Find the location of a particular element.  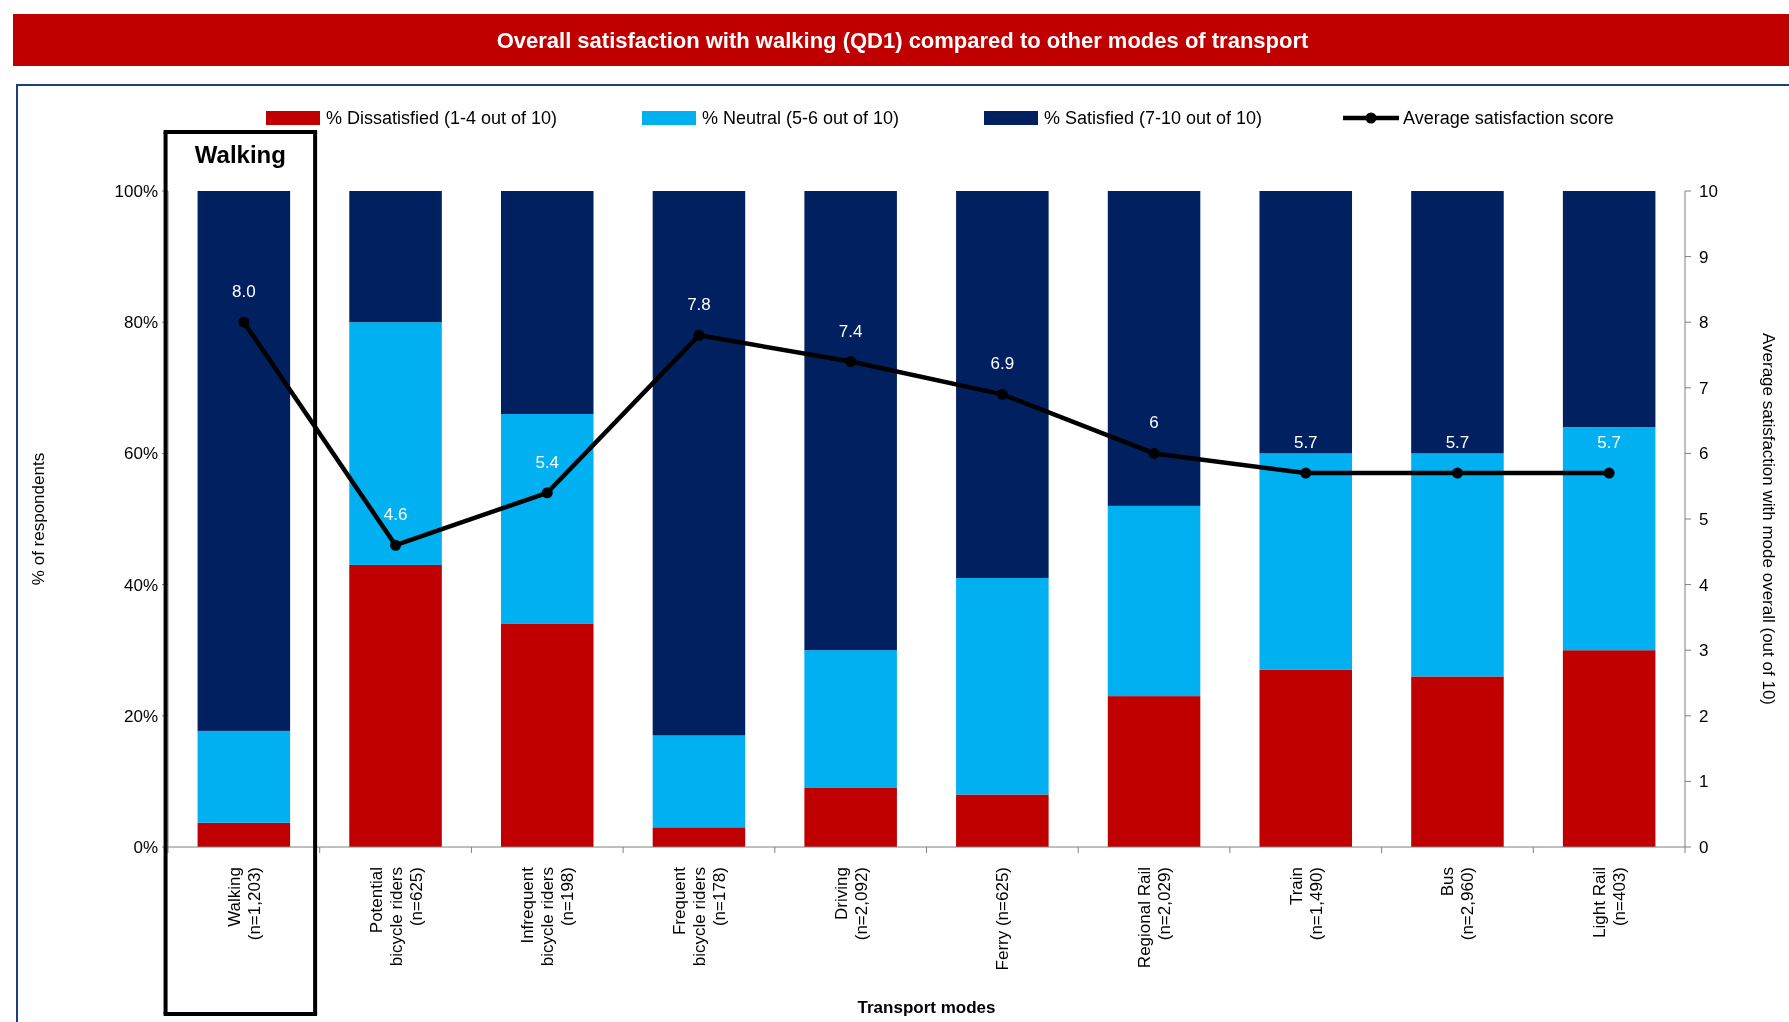

x-tick-label: Train (n=1,490) is located at coordinates (1306, 904).